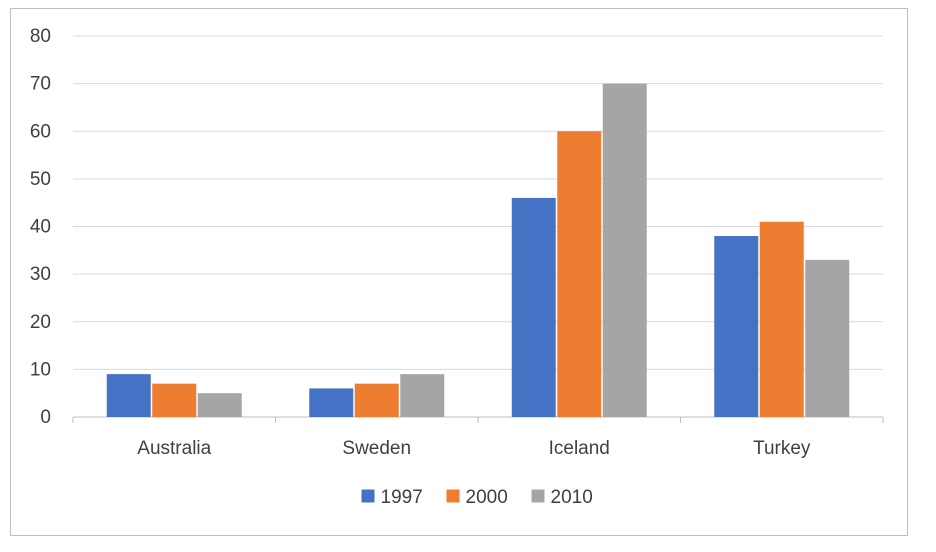  Describe the element at coordinates (368, 496) in the screenshot. I see `legend-swatch-1997` at that location.